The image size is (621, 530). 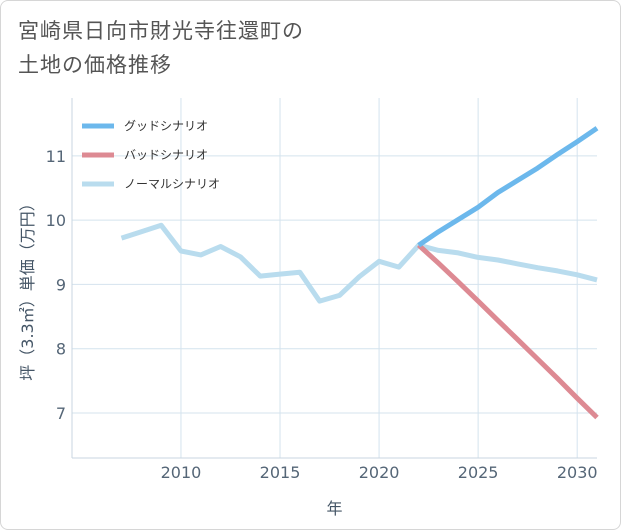 I want to click on y-tick-label-9: 9, so click(x=61, y=284).